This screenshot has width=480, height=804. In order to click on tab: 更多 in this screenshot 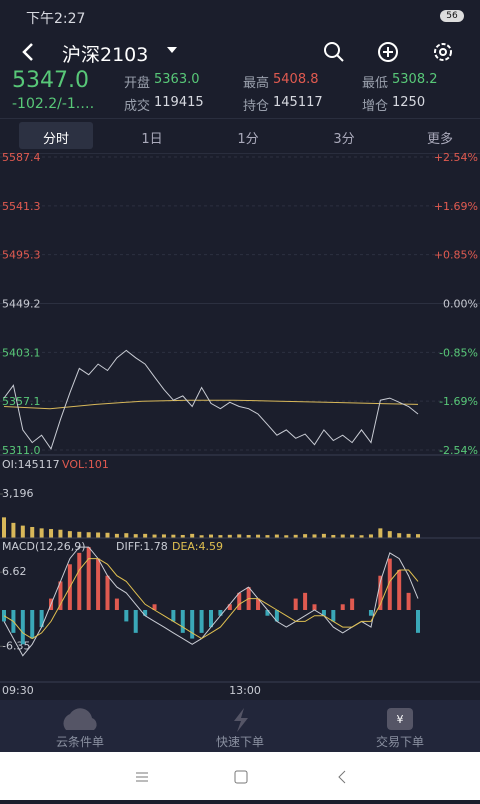, I will do `click(439, 139)`.